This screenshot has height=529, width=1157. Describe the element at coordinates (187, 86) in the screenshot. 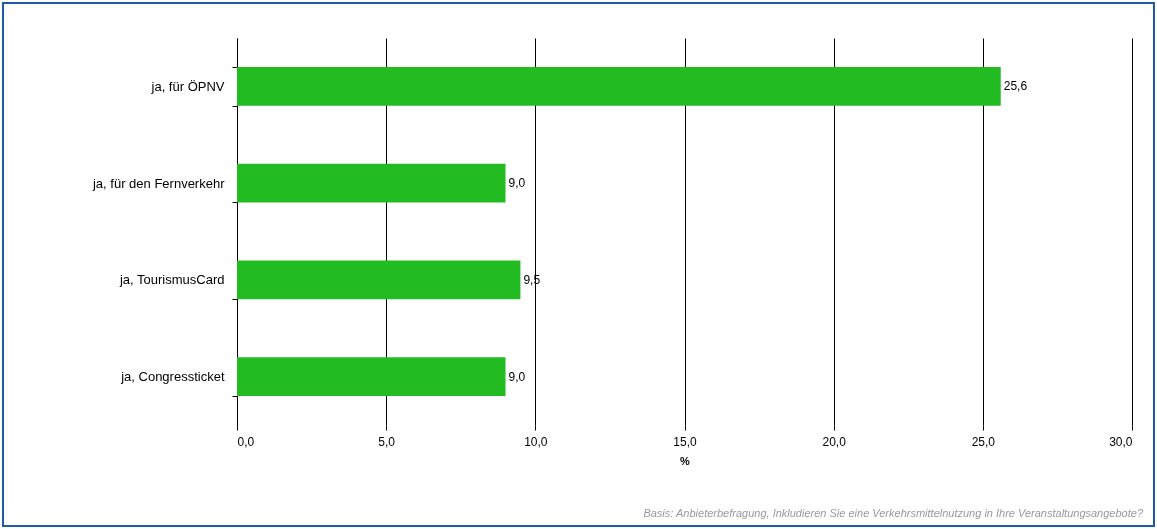

I see `y-tick-label: ja, für ÖPNV` at that location.